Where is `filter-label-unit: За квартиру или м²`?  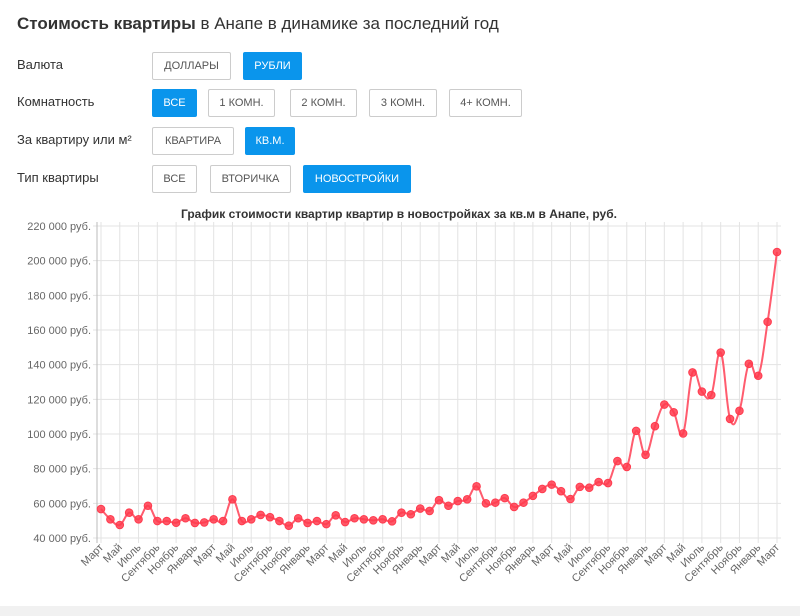 filter-label-unit: За квартиру или м² is located at coordinates (74, 139).